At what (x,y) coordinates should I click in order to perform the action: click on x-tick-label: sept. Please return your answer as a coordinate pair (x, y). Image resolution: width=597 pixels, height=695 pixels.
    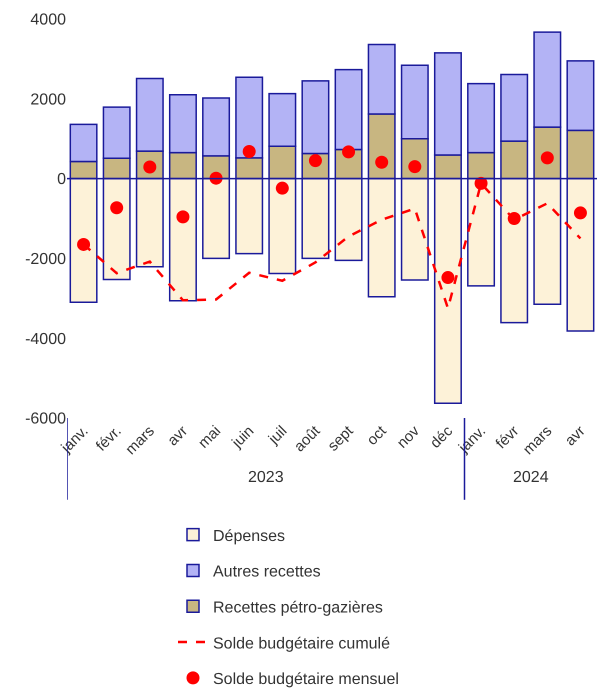
    Looking at the image, I should click on (341, 438).